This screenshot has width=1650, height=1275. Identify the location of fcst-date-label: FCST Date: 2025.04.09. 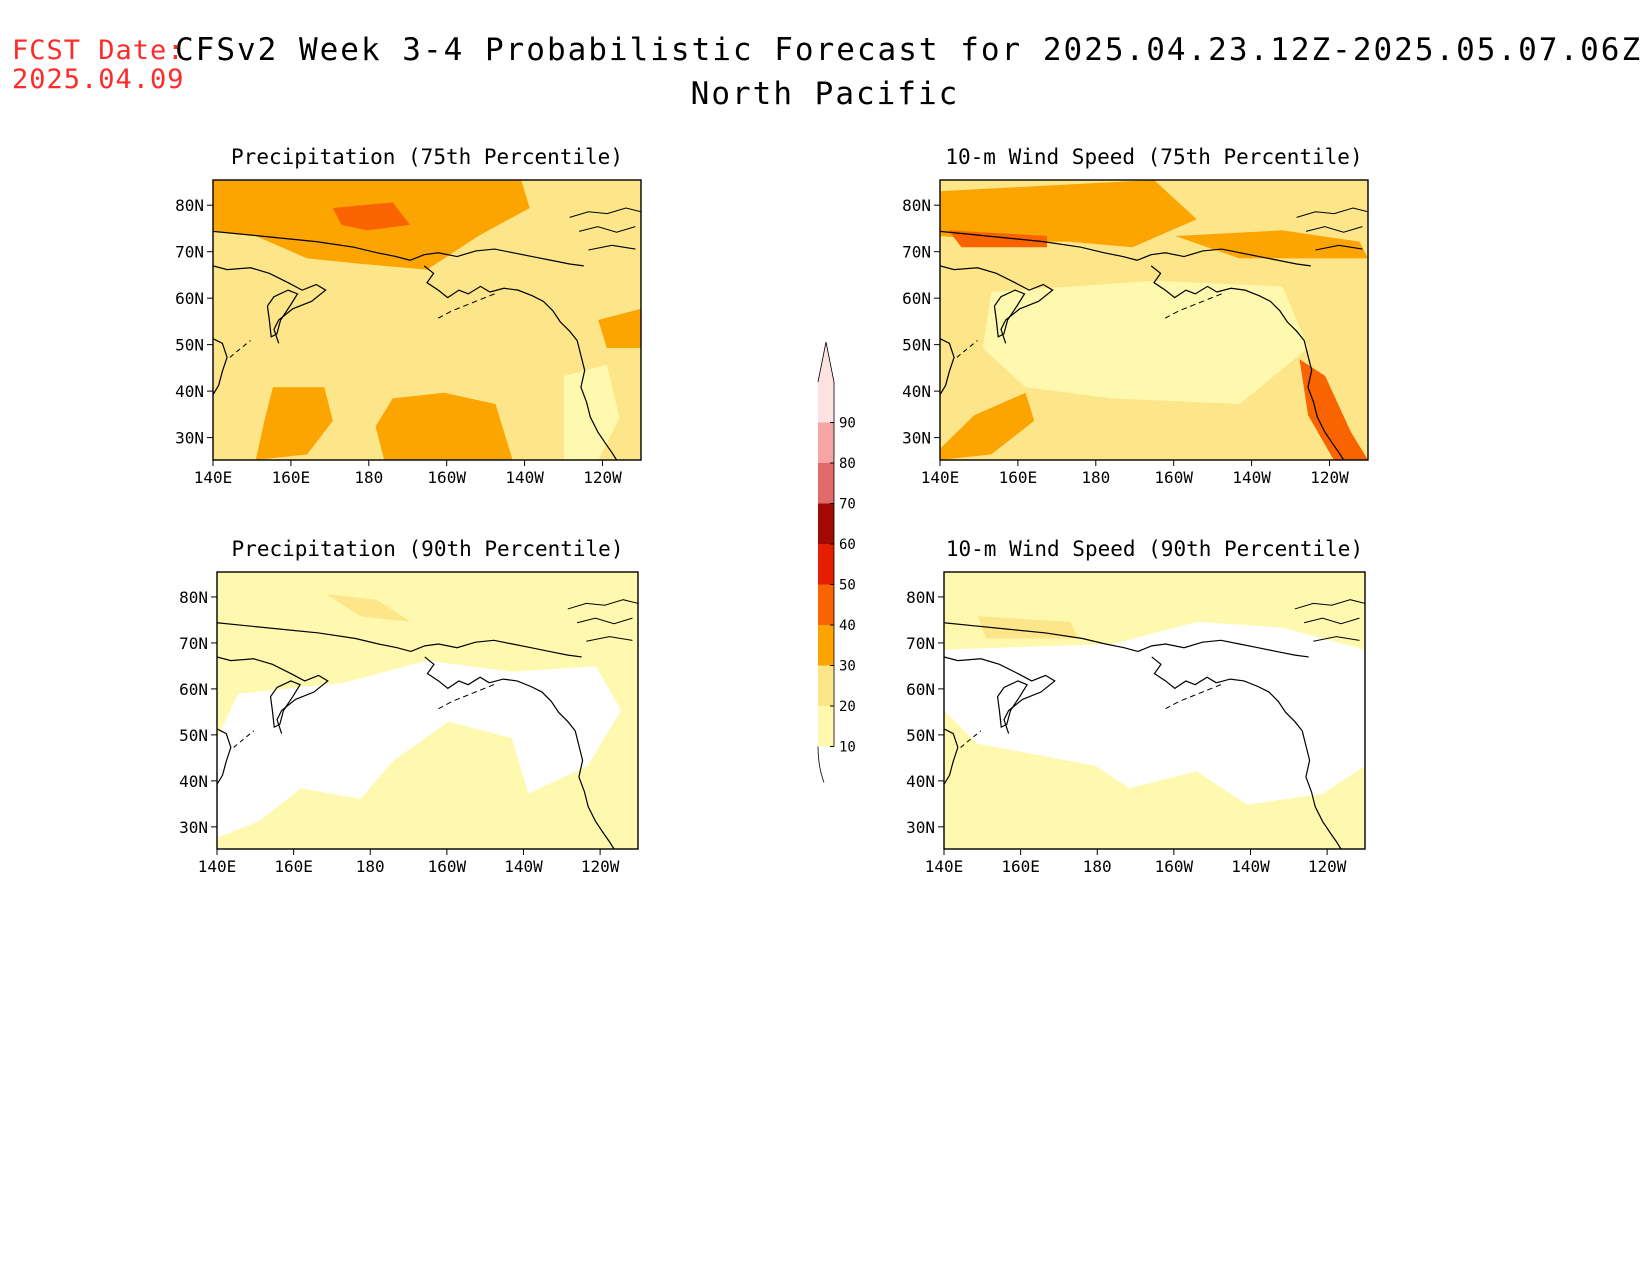
(98, 65).